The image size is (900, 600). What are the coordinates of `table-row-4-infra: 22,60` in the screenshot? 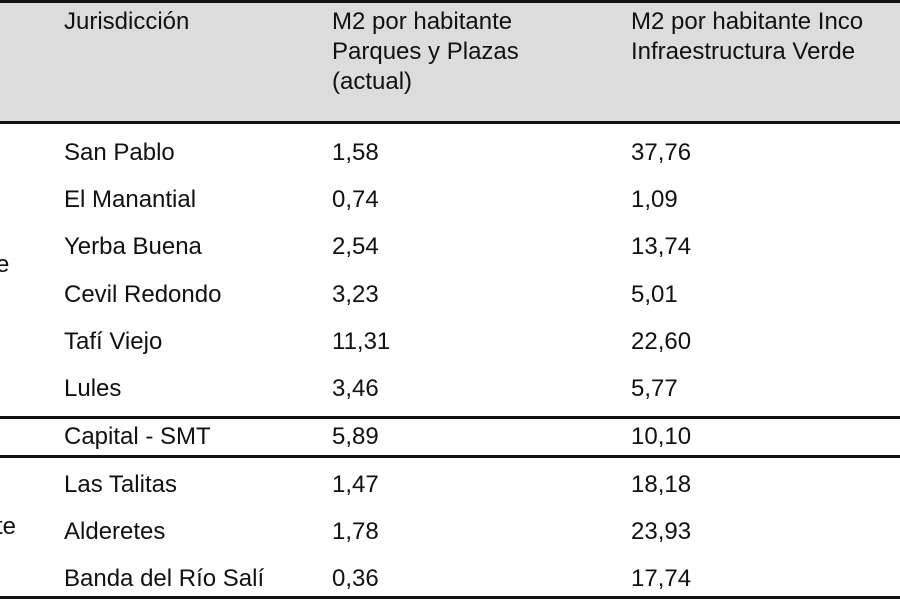 It's located at (661, 341).